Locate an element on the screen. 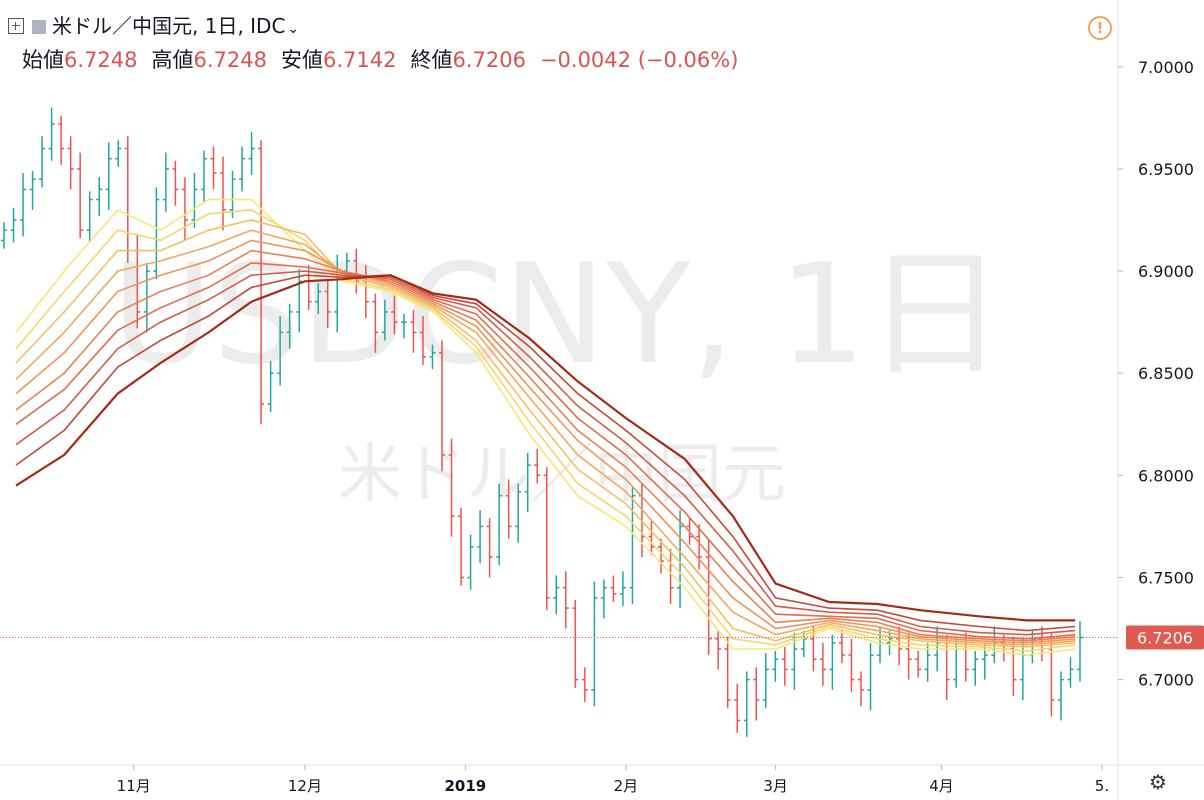 The width and height of the screenshot is (1204, 800). y-tick-label: 6.8000 is located at coordinates (1166, 475).